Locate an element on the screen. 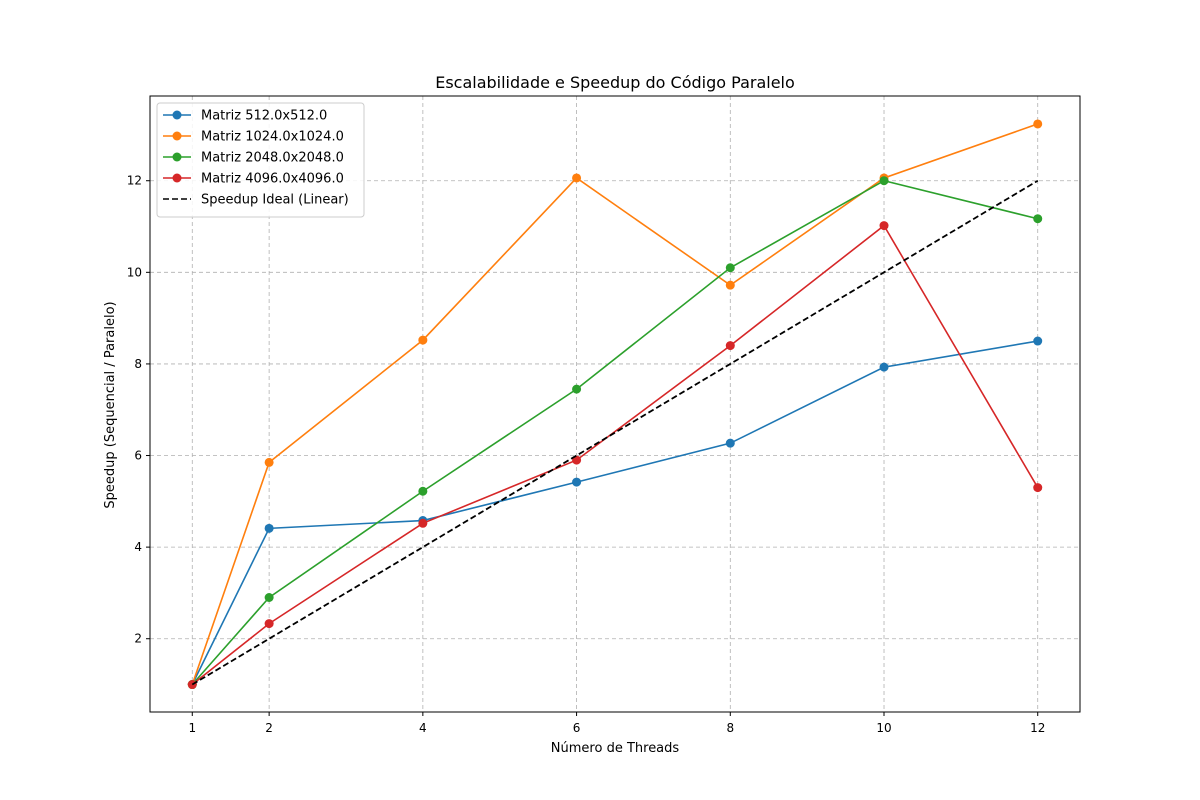 This screenshot has height=800, width=1200. legend-box is located at coordinates (260, 160).